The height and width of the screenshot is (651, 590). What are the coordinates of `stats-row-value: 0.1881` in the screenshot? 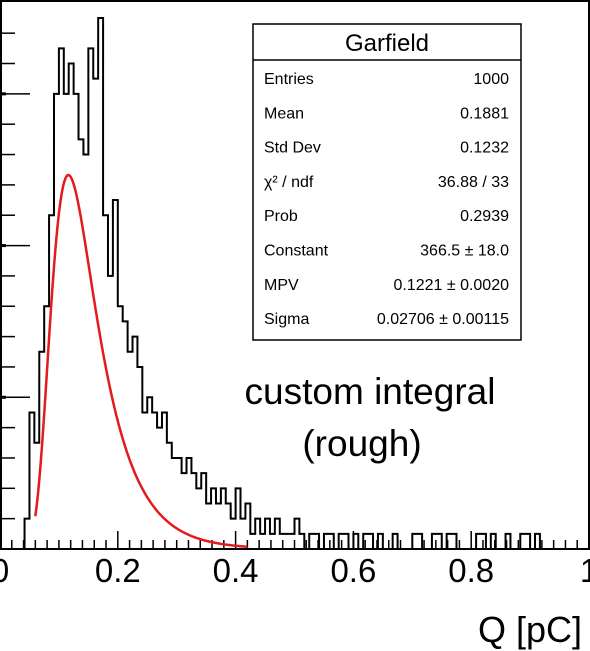 It's located at (484, 113).